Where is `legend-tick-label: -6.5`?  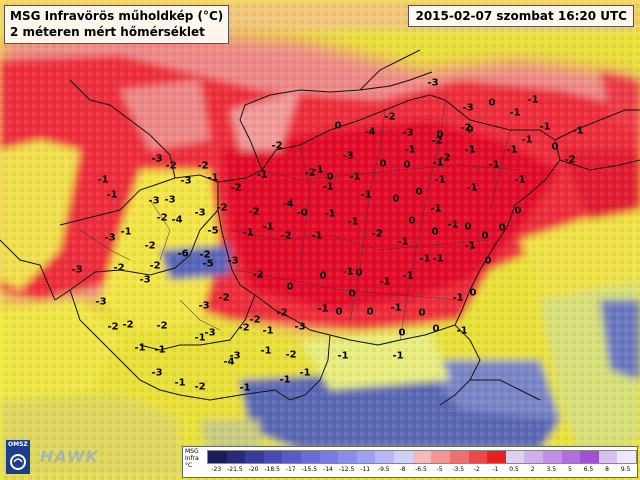
legend-tick-label: -6.5 is located at coordinates (421, 469).